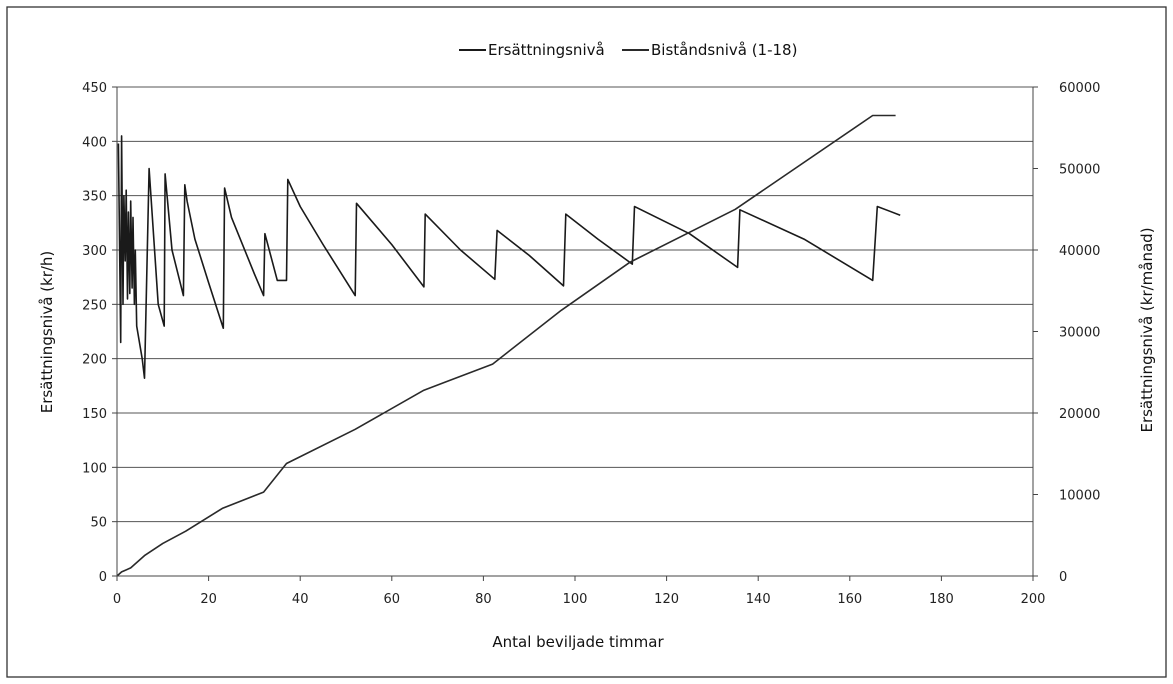 The width and height of the screenshot is (1173, 684). I want to click on x-tick-label-10: 200, so click(1033, 599).